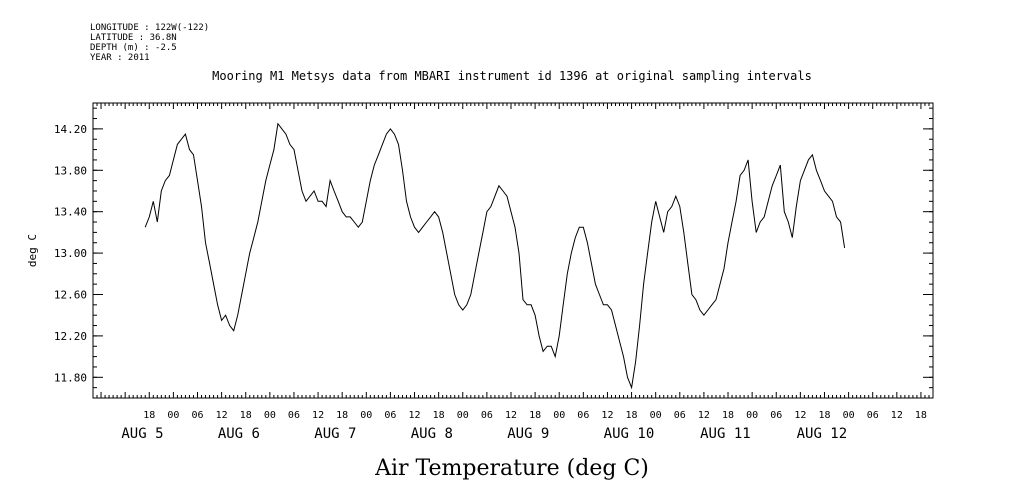 This screenshot has width=1009, height=504. I want to click on x-day-label: AUG 8, so click(432, 434).